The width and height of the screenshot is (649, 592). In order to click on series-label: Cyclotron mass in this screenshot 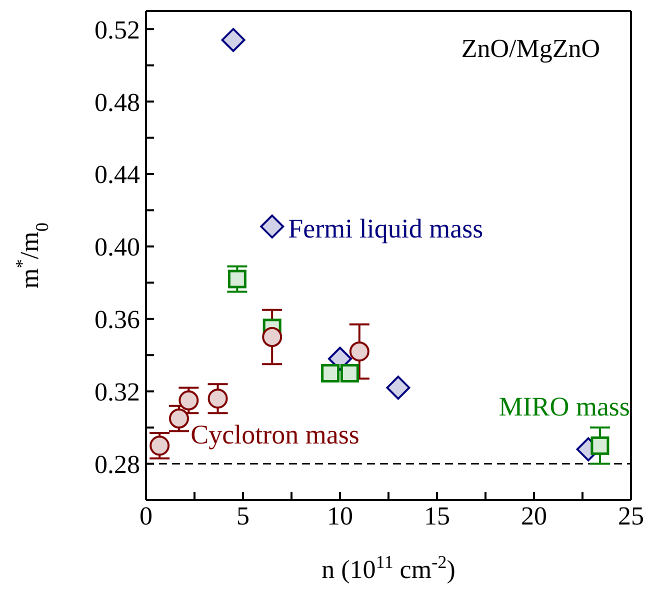, I will do `click(275, 434)`.